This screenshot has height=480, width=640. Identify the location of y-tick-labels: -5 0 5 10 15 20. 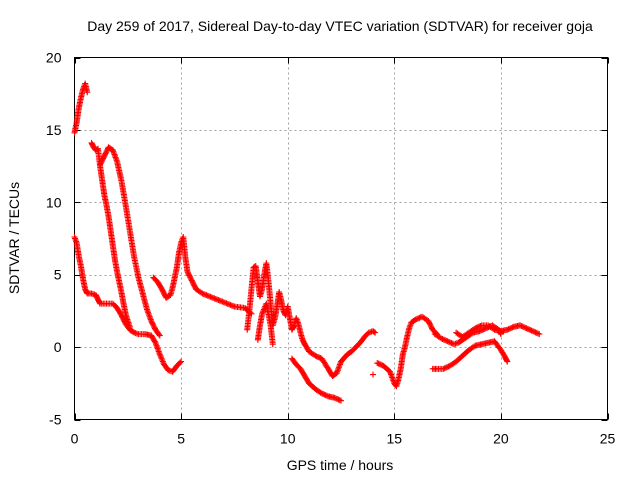
(54, 239).